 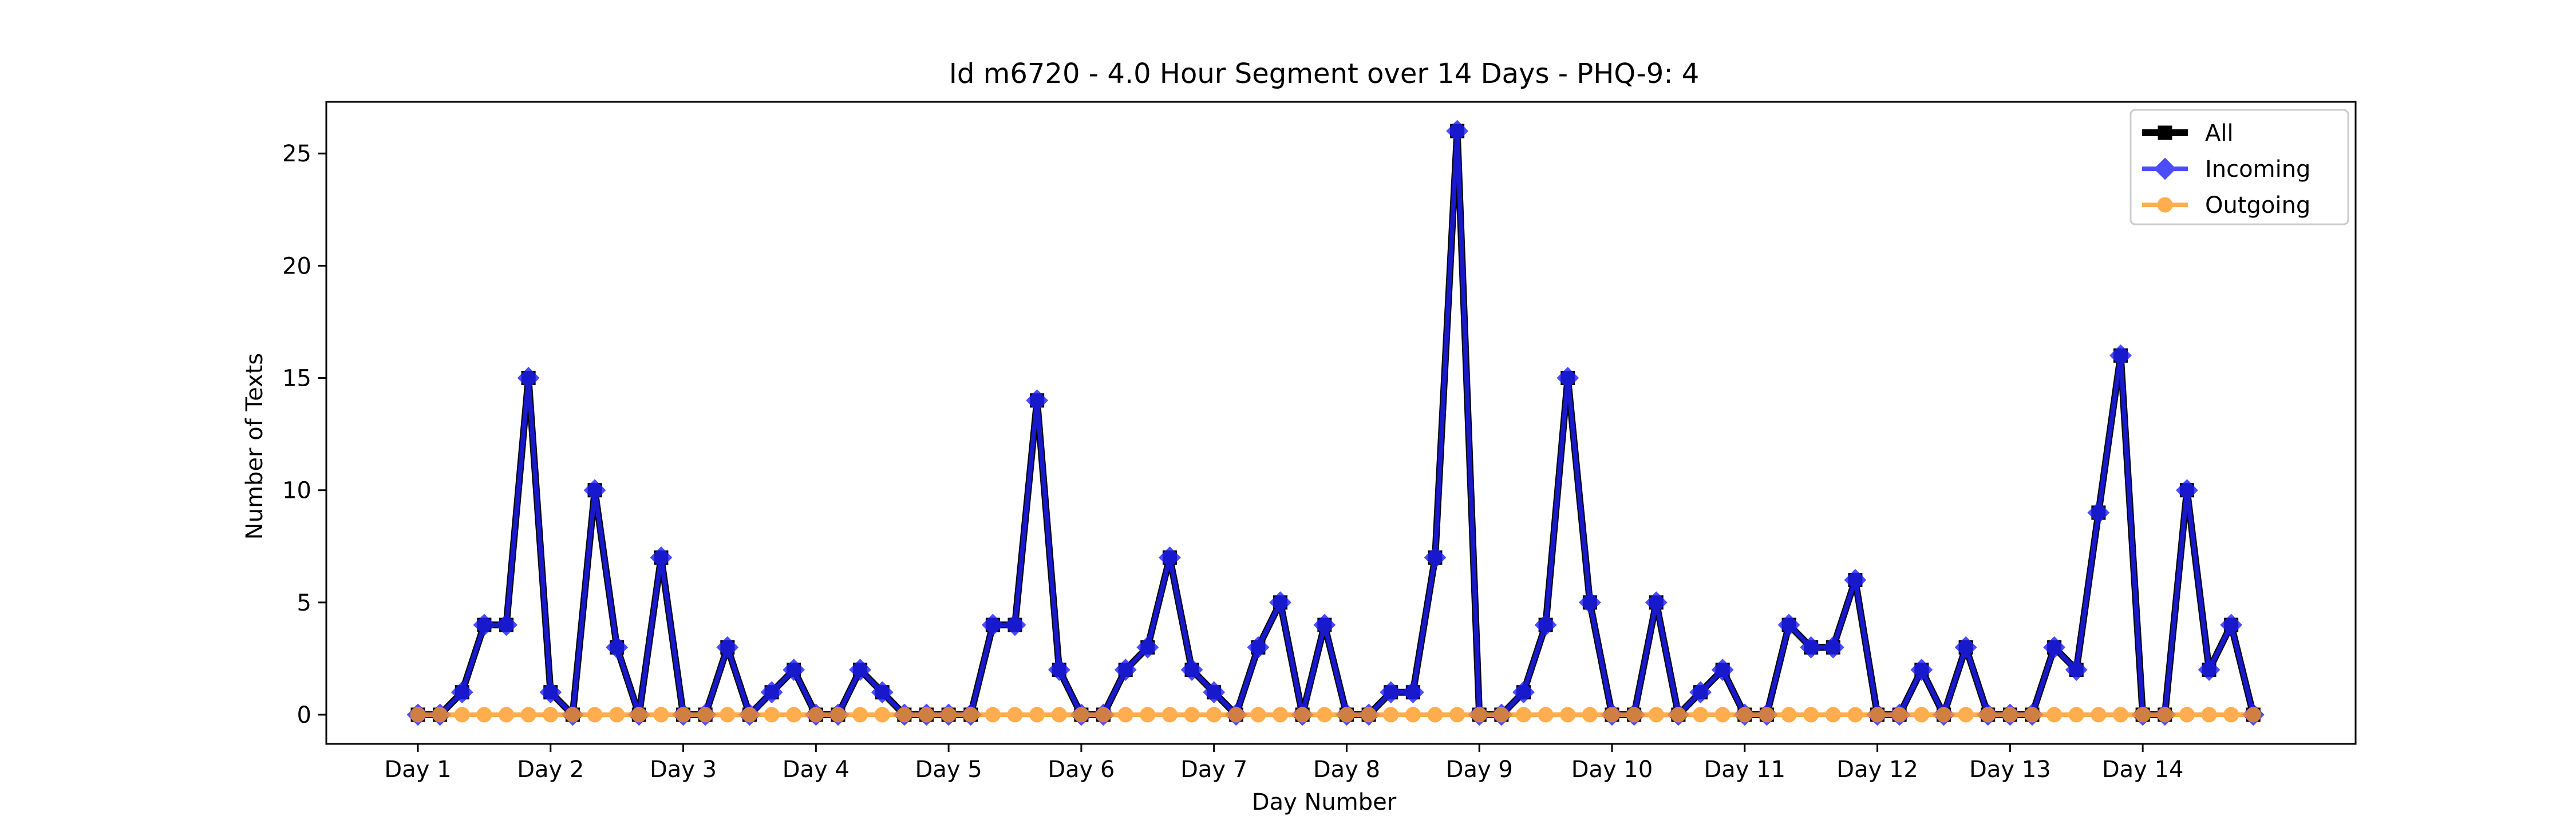 What do you see at coordinates (816, 769) in the screenshot?
I see `x-tick-label: Day 4` at bounding box center [816, 769].